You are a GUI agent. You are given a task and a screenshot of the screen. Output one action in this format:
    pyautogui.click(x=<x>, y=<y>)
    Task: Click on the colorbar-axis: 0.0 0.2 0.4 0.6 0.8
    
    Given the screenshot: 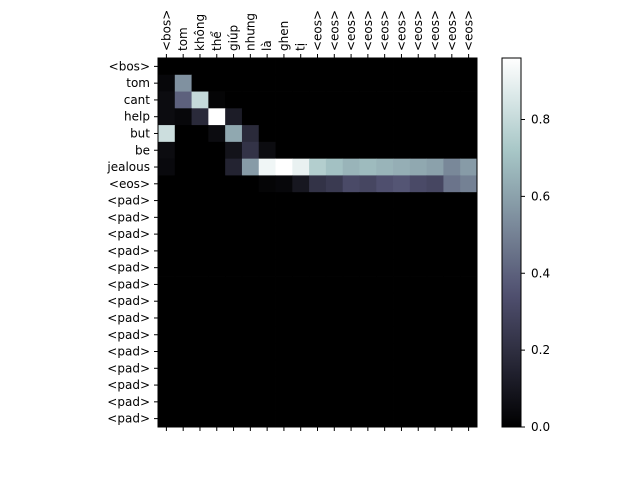 What is the action you would take?
    pyautogui.click(x=535, y=273)
    